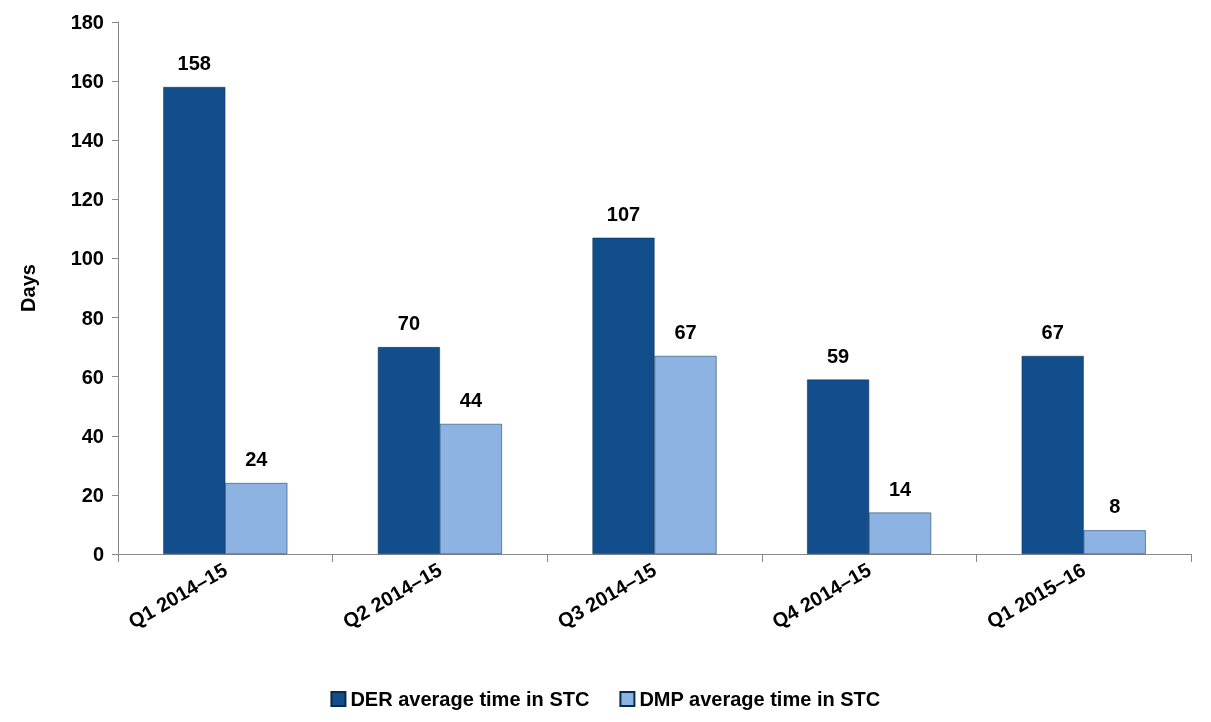 The image size is (1211, 722). What do you see at coordinates (28, 288) in the screenshot?
I see `y-axis-title: Days` at bounding box center [28, 288].